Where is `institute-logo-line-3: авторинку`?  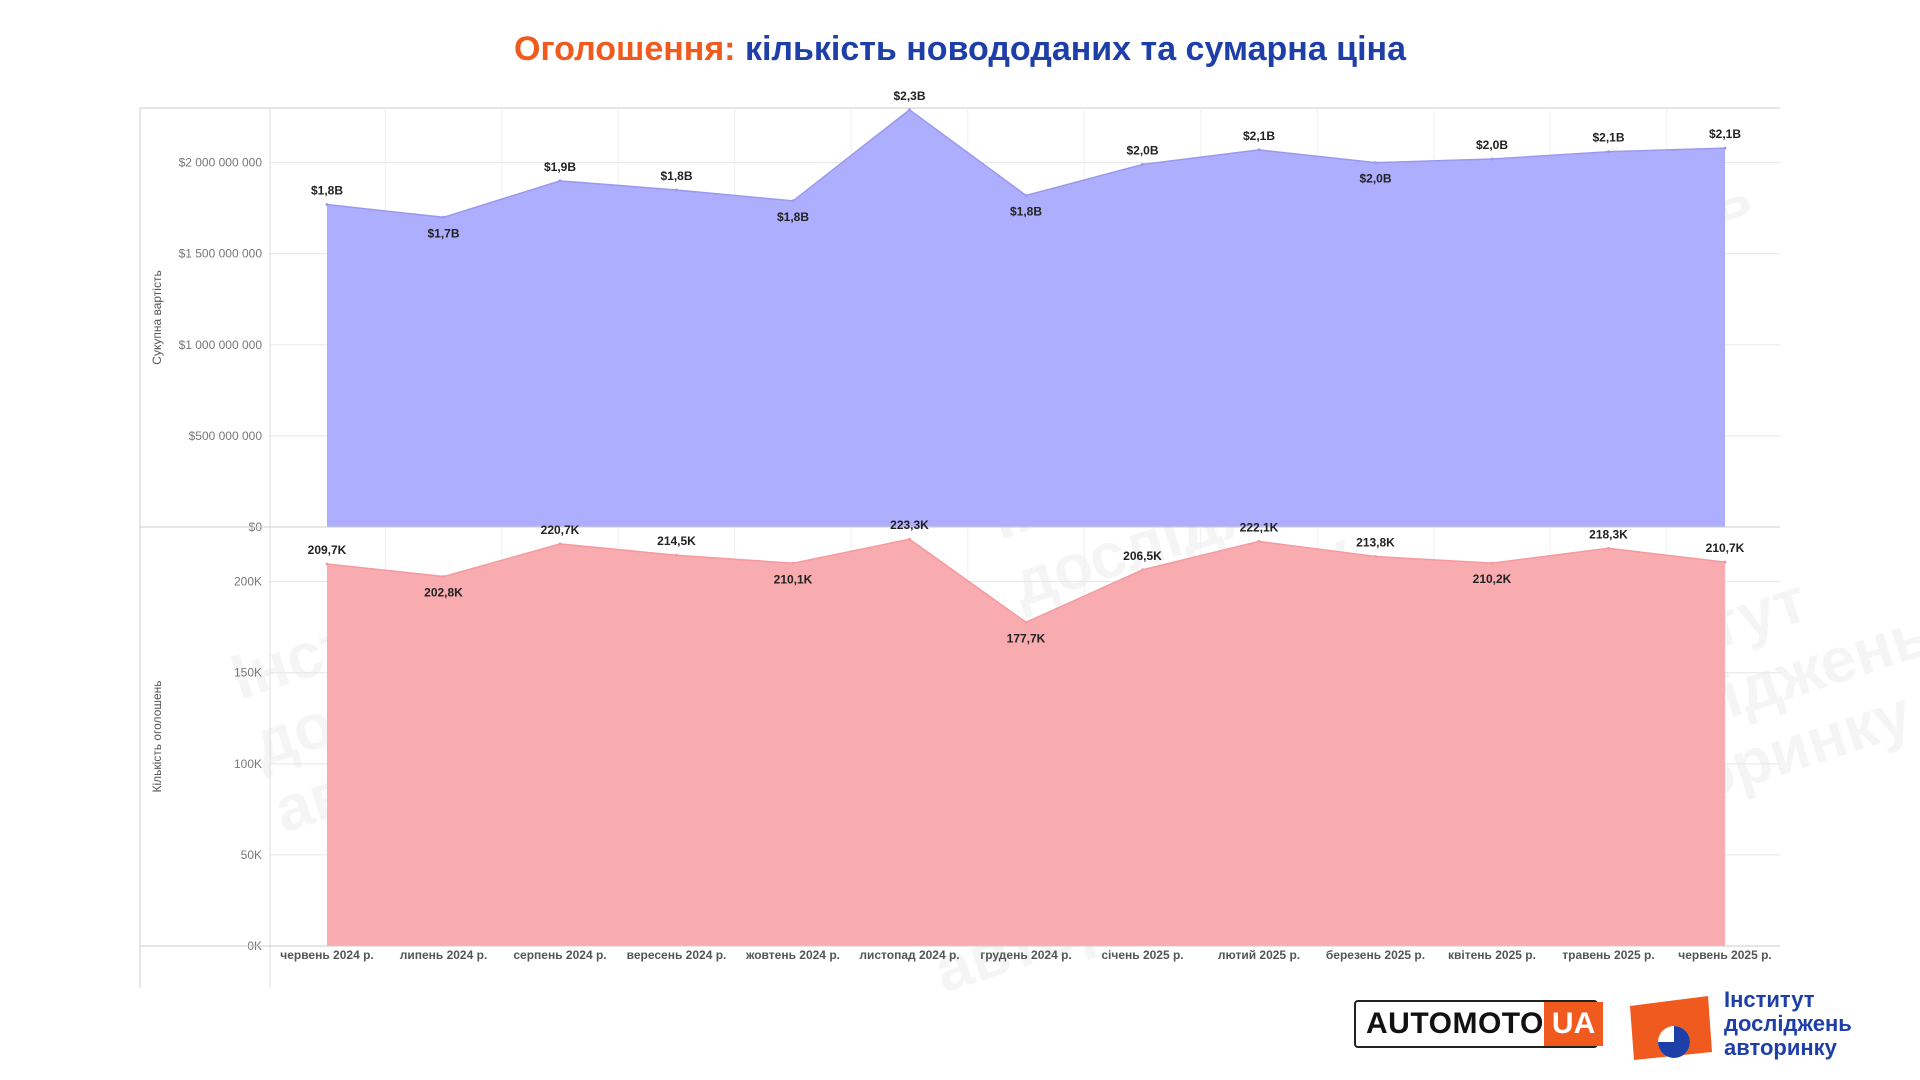 institute-logo-line-3: авторинку is located at coordinates (1780, 1047).